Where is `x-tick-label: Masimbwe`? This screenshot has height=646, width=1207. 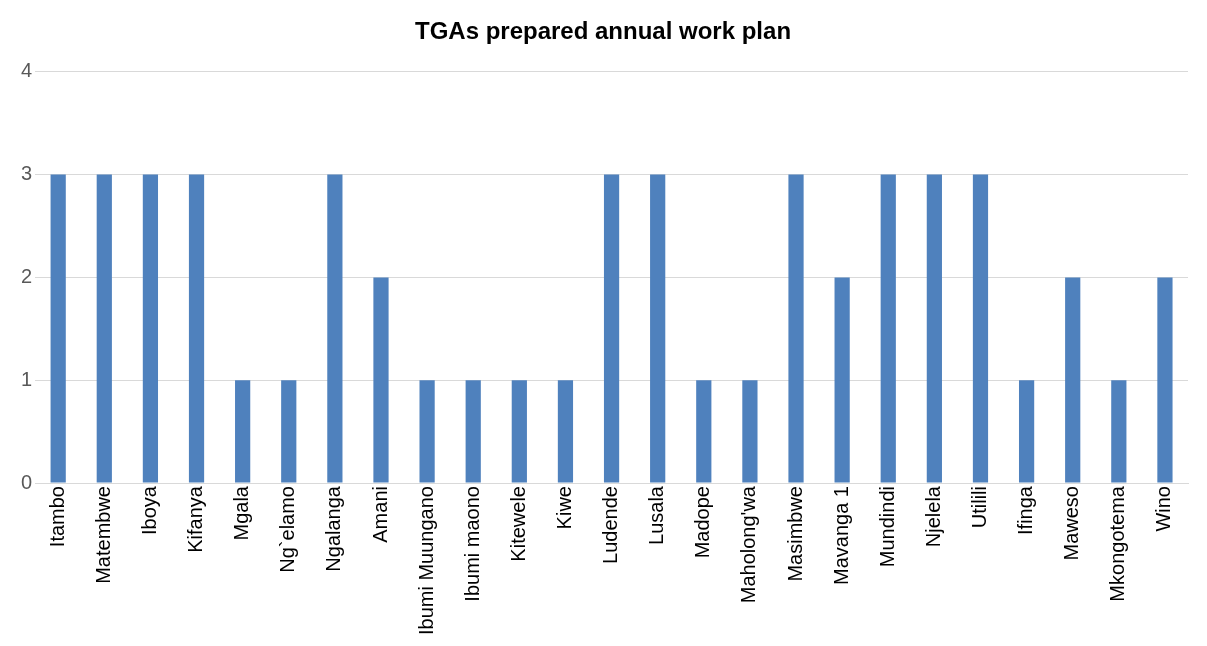
x-tick-label: Masimbwe is located at coordinates (794, 534).